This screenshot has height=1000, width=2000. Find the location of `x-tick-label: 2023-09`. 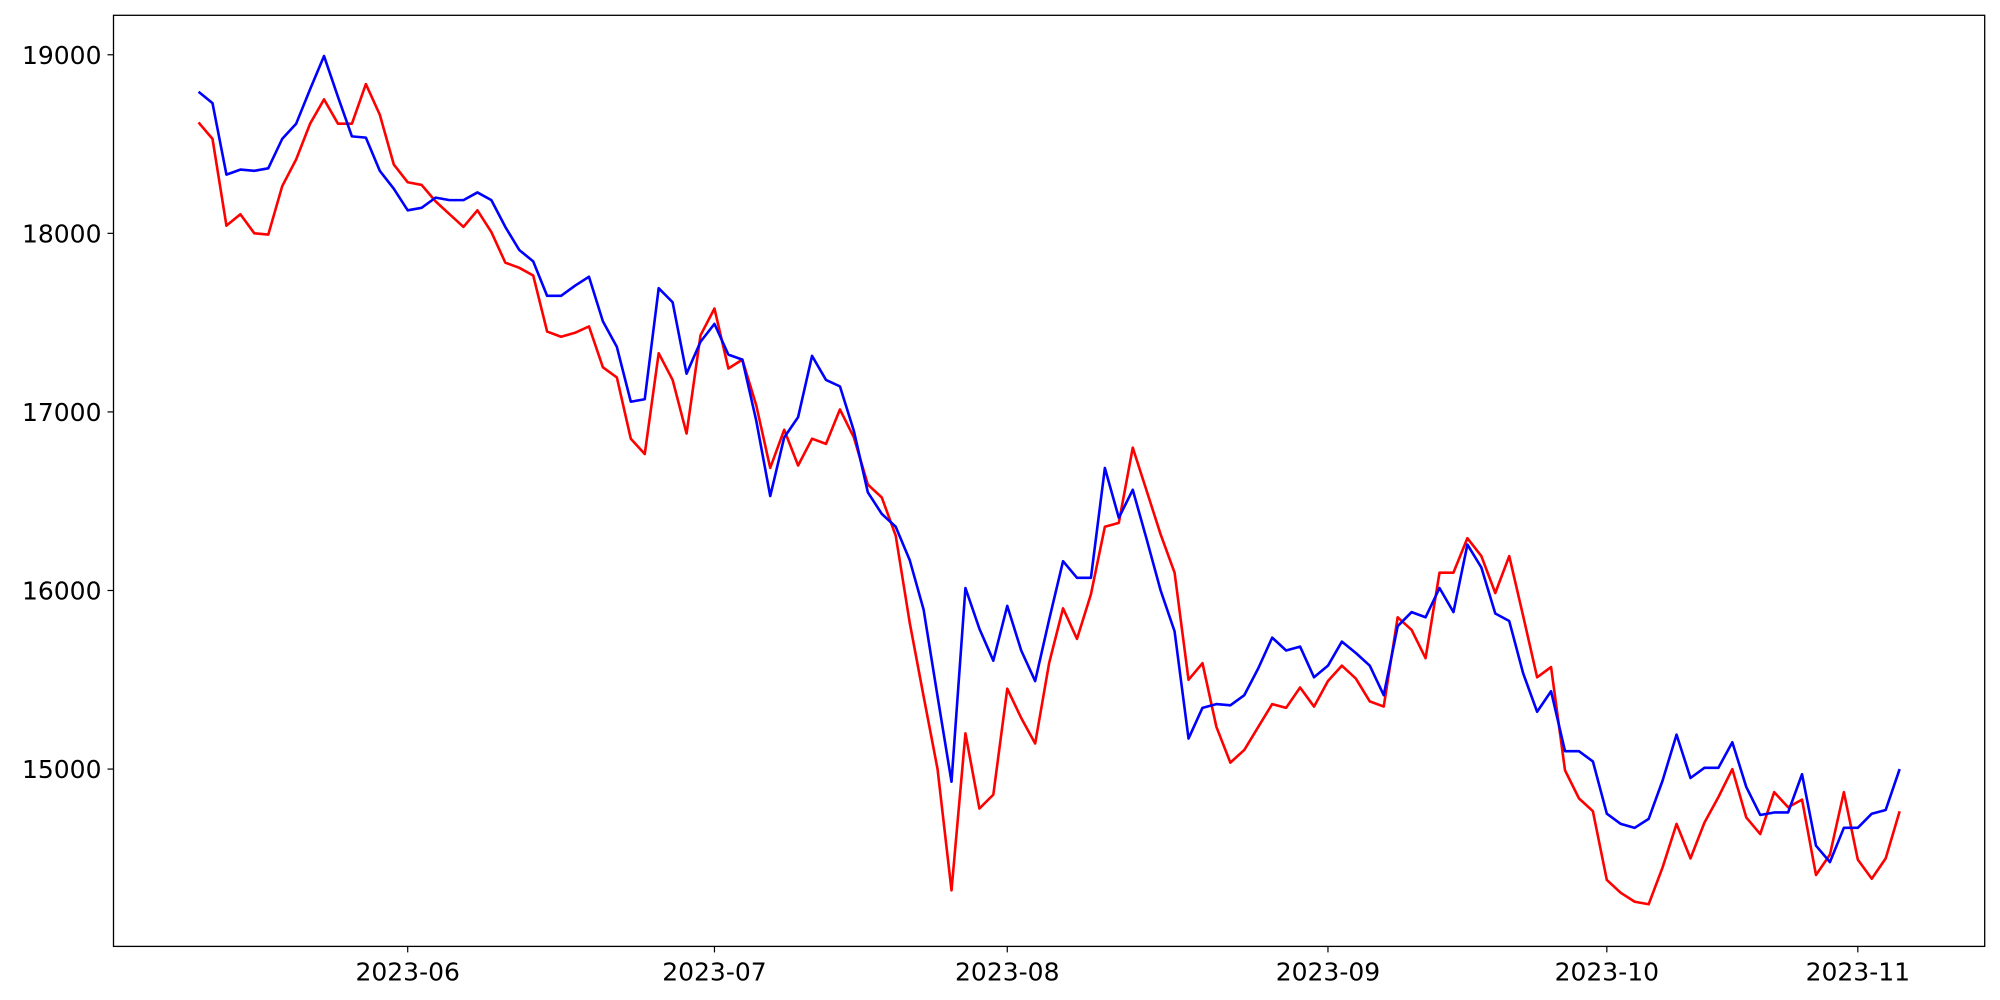

x-tick-label: 2023-09 is located at coordinates (1328, 971).